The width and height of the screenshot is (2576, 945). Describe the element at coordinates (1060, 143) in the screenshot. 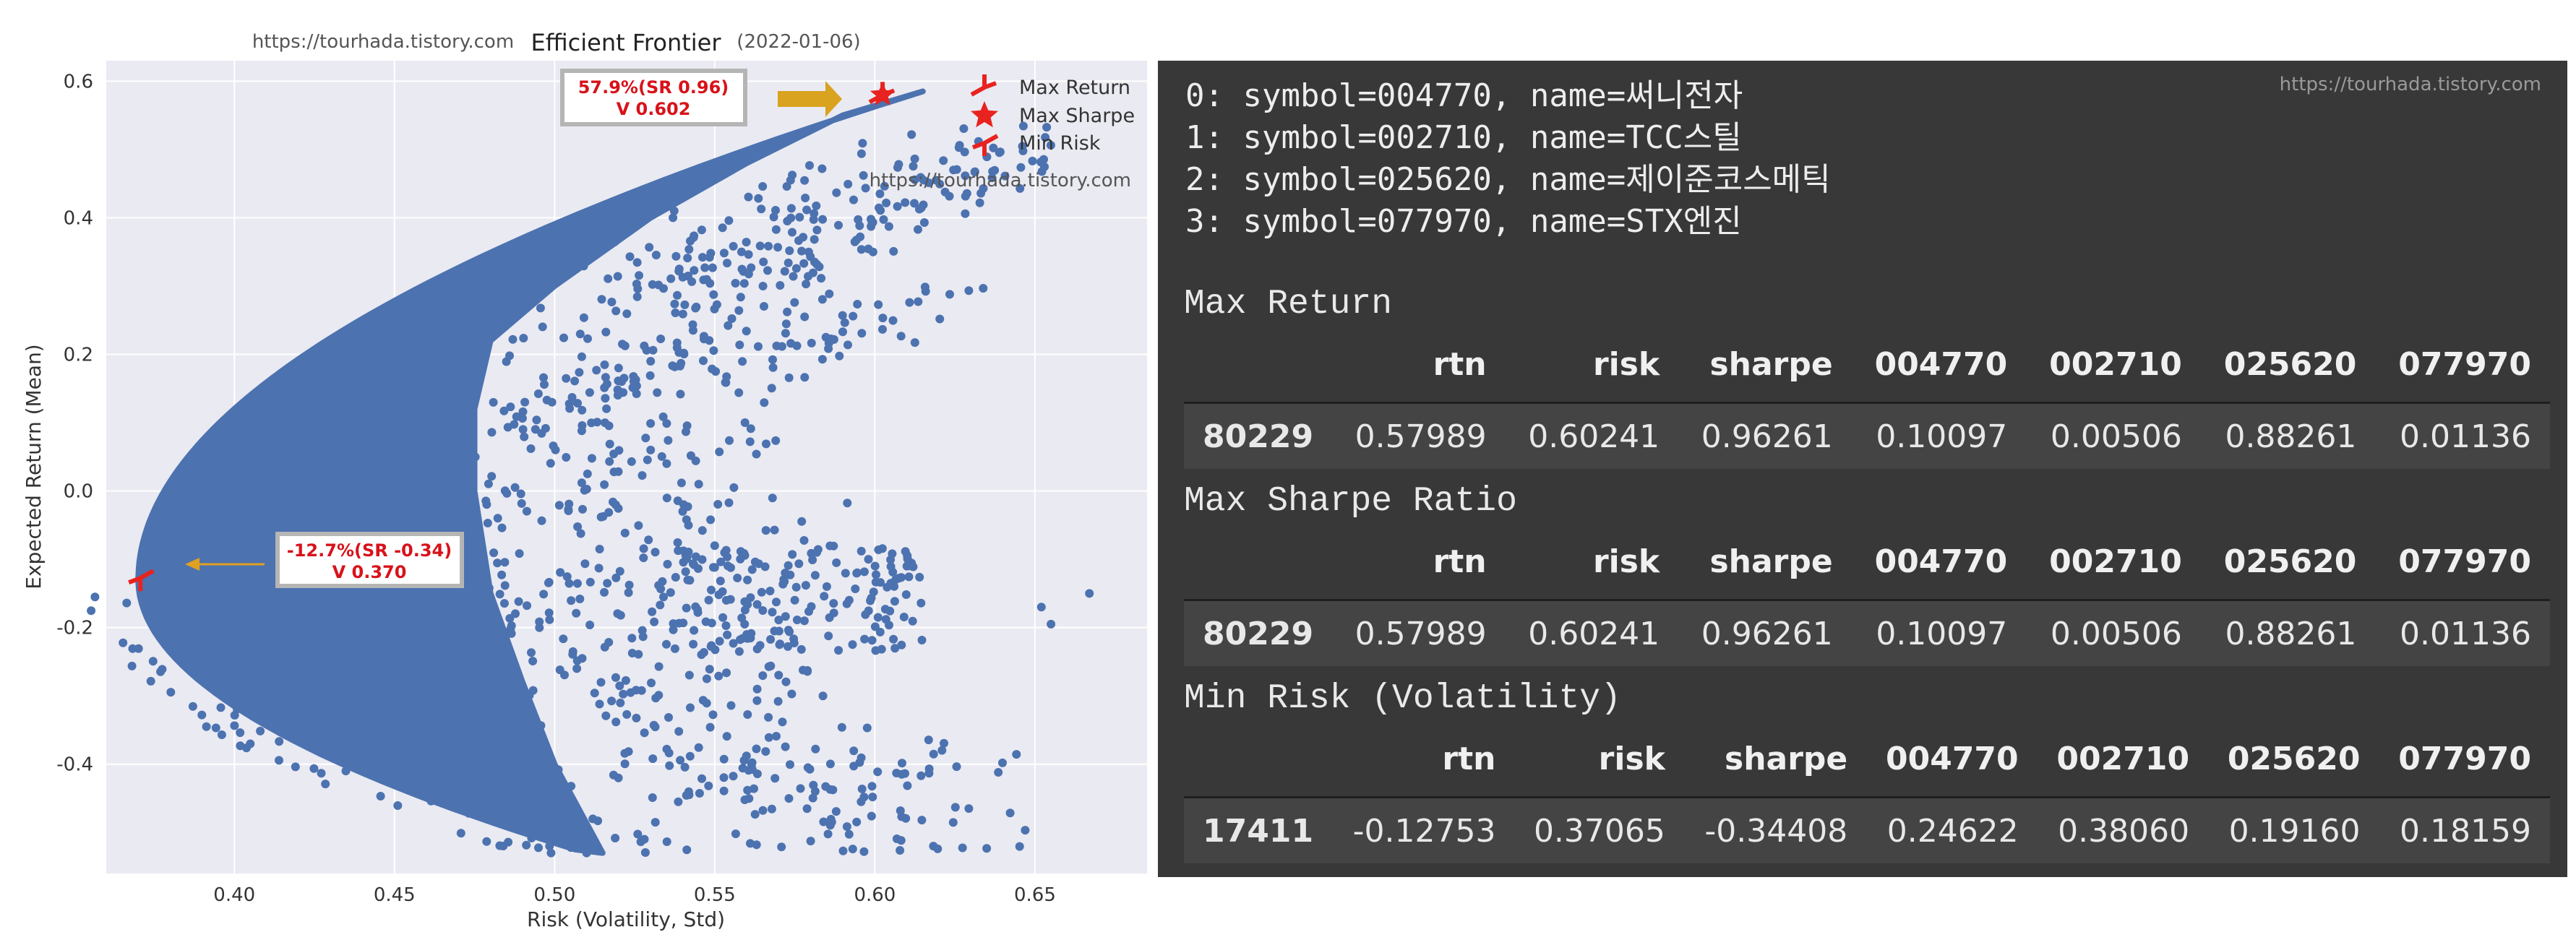

I see `legend-min-risk-label: Min Risk` at that location.